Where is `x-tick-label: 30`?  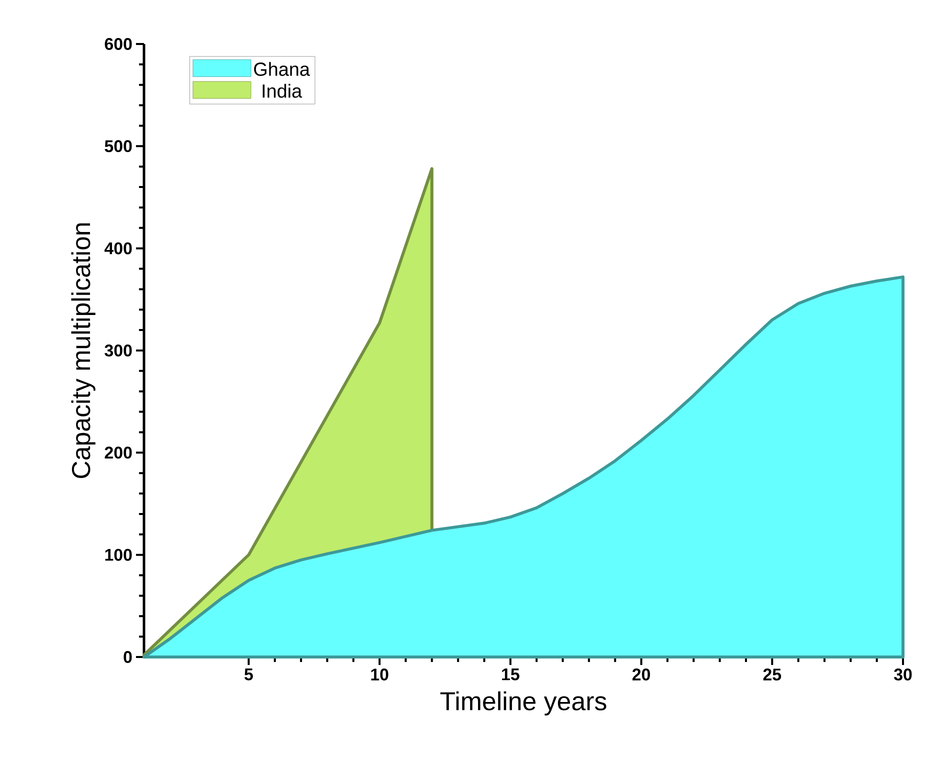 x-tick-label: 30 is located at coordinates (903, 674).